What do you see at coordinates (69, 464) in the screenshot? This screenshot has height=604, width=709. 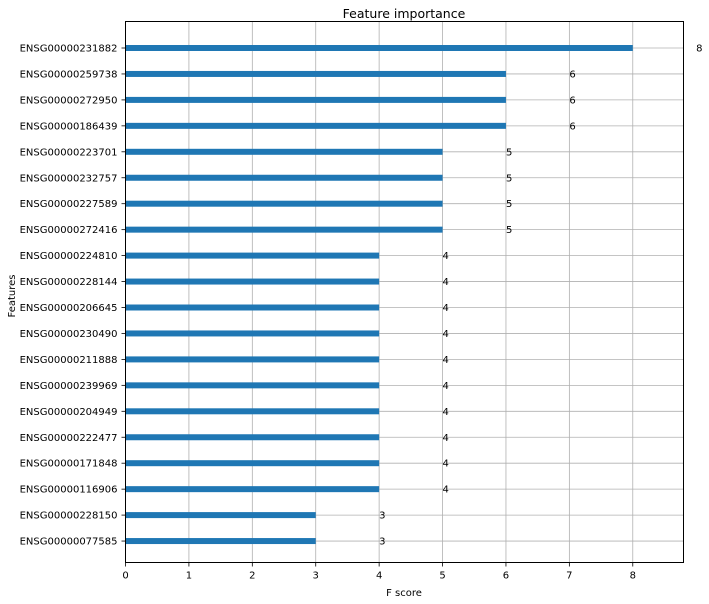 I see `y-tick-label: ENSG00000171848` at bounding box center [69, 464].